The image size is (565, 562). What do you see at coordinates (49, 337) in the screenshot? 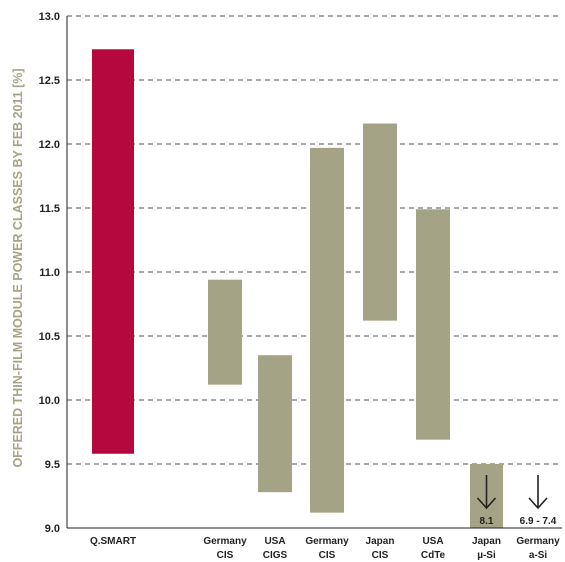
I see `y-tick-label: 10.5` at bounding box center [49, 337].